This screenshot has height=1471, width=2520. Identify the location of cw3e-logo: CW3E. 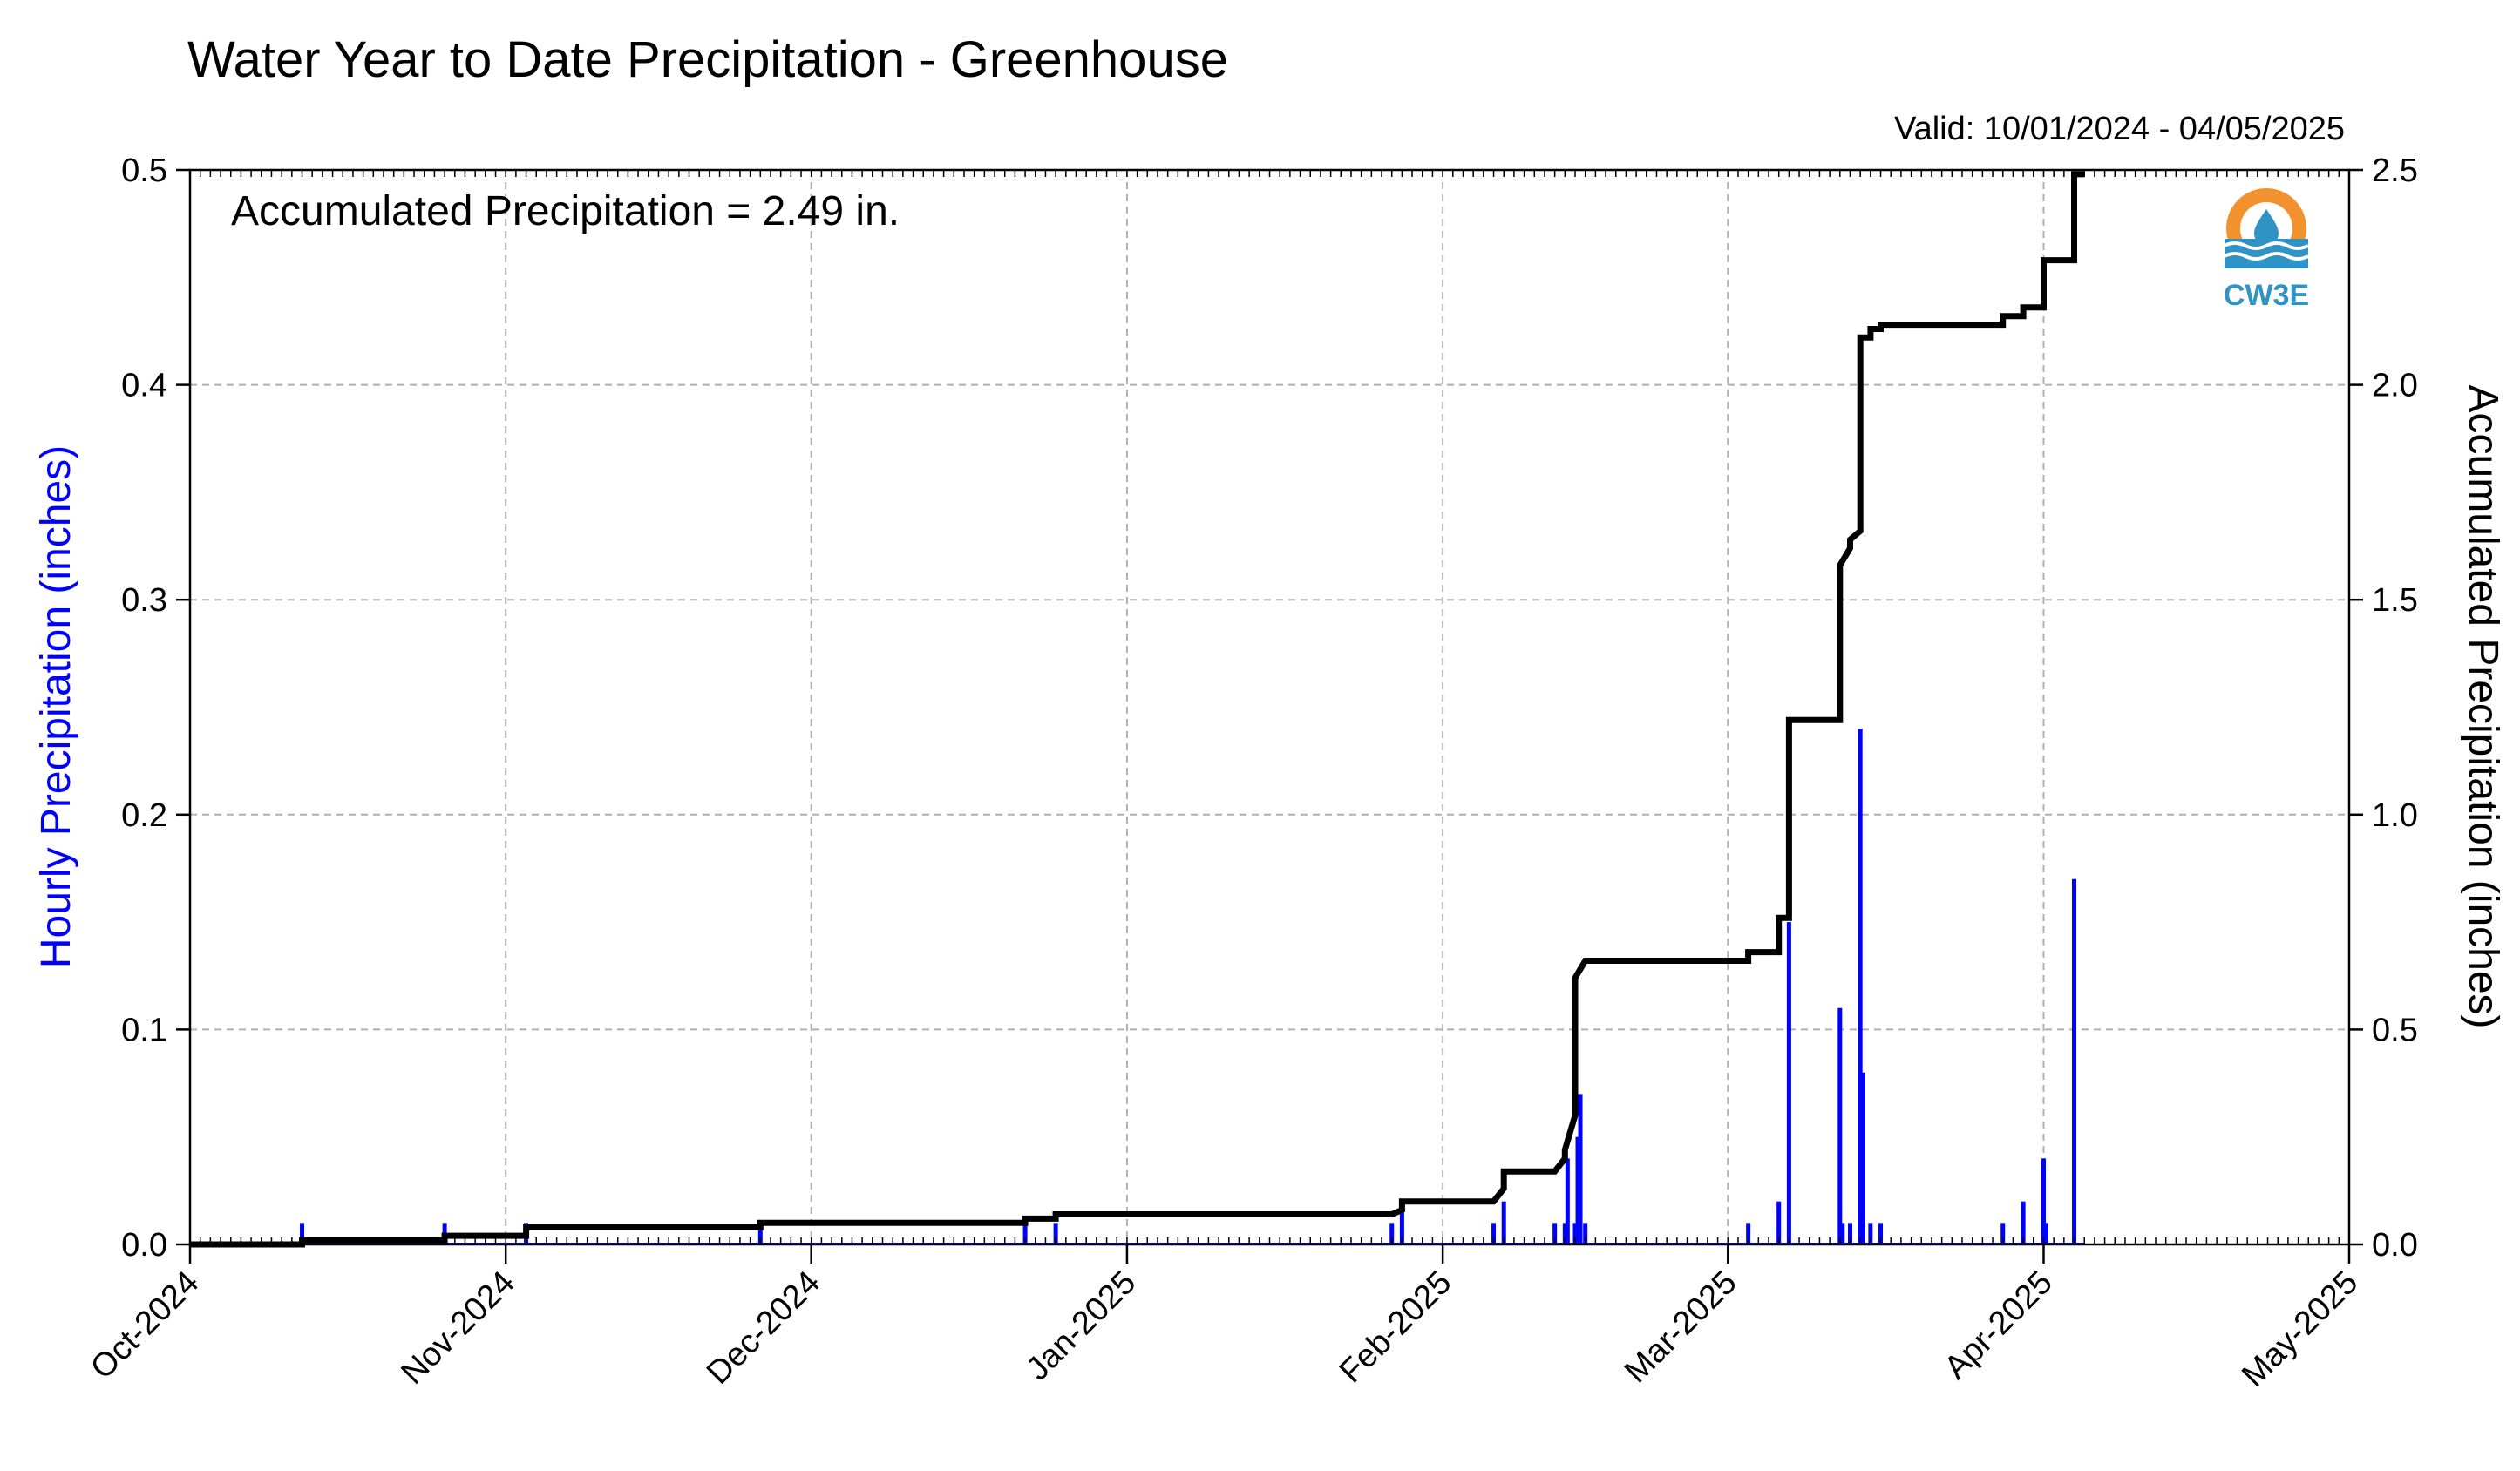
(2266, 250).